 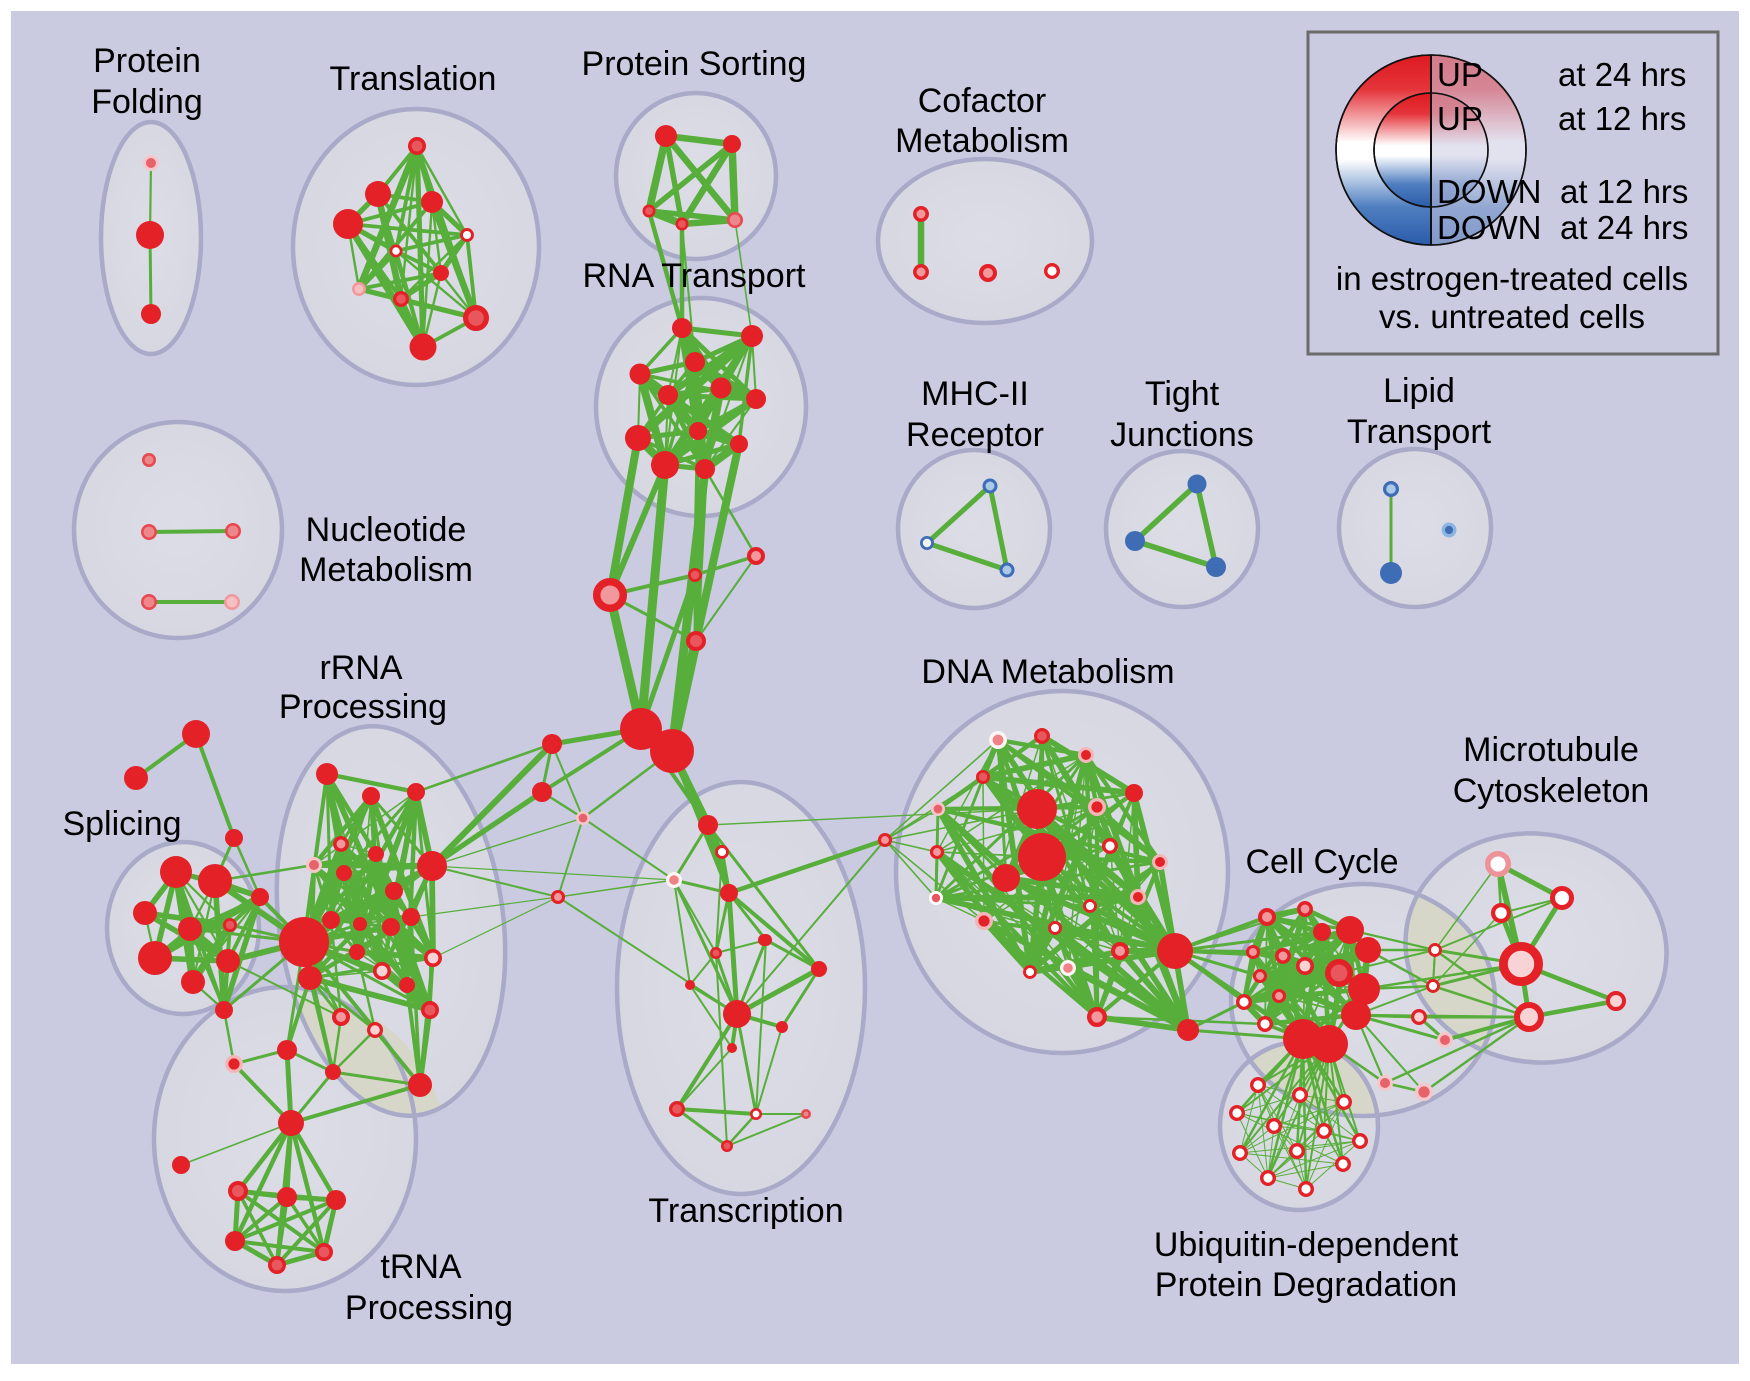 I want to click on svg-text: Cell Cycle, so click(x=1321, y=862).